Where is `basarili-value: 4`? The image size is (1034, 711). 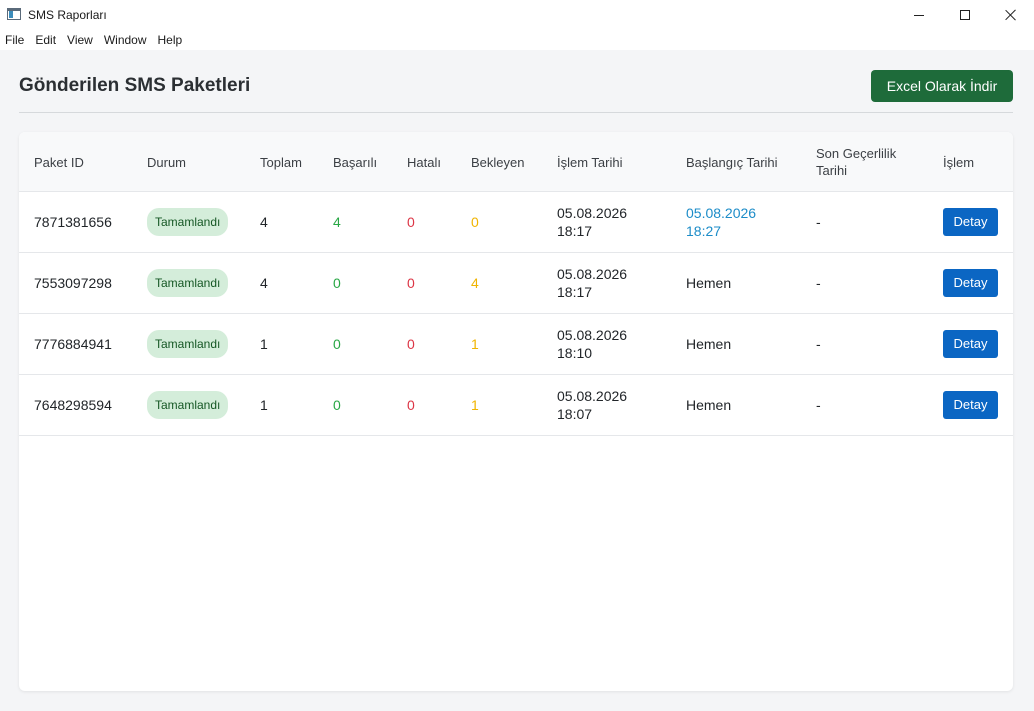 basarili-value: 4 is located at coordinates (337, 222).